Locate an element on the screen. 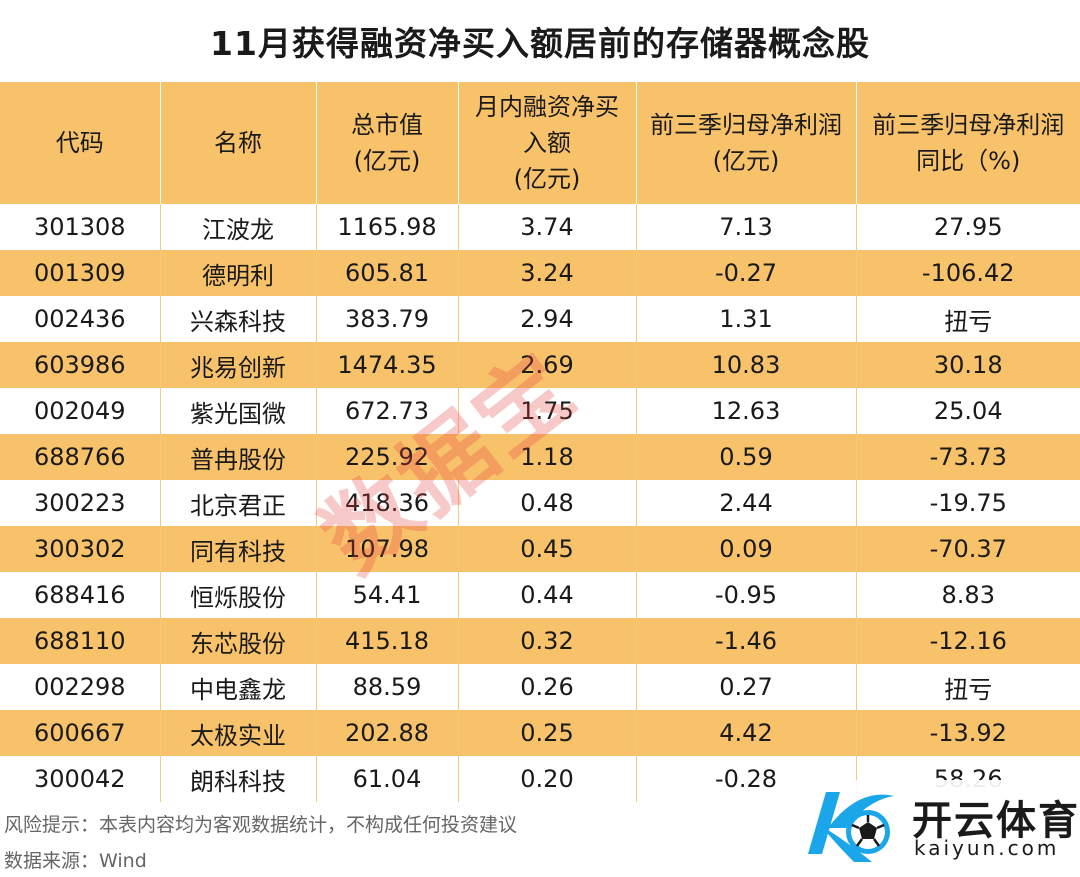 This screenshot has width=1080, height=877. net-financing-cell: 0.48 is located at coordinates (547, 503).